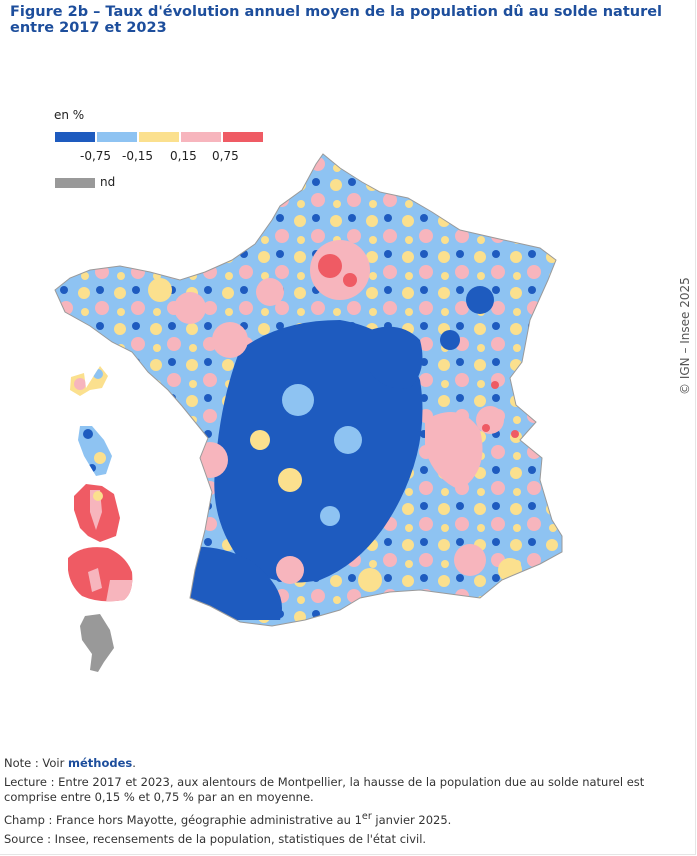  I want to click on corsica, so click(597, 645).